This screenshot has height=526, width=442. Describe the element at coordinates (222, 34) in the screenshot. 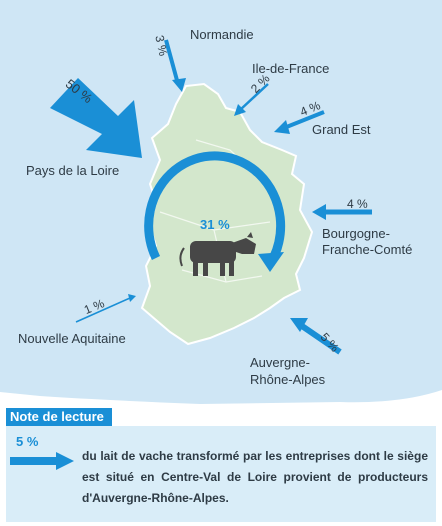

I see `normandie-label: Normandie` at that location.